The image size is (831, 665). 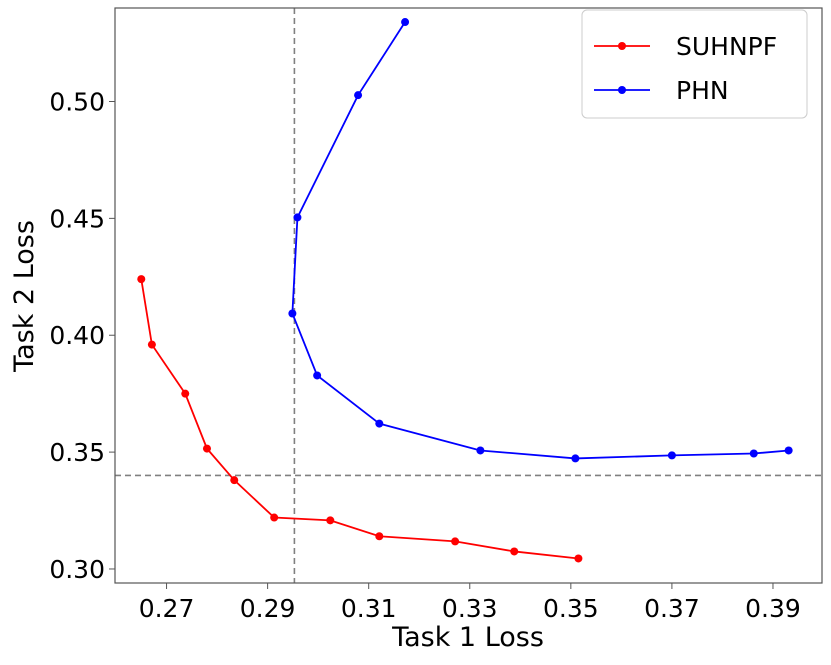 What do you see at coordinates (77, 452) in the screenshot?
I see `y-tick-label: 0.35` at bounding box center [77, 452].